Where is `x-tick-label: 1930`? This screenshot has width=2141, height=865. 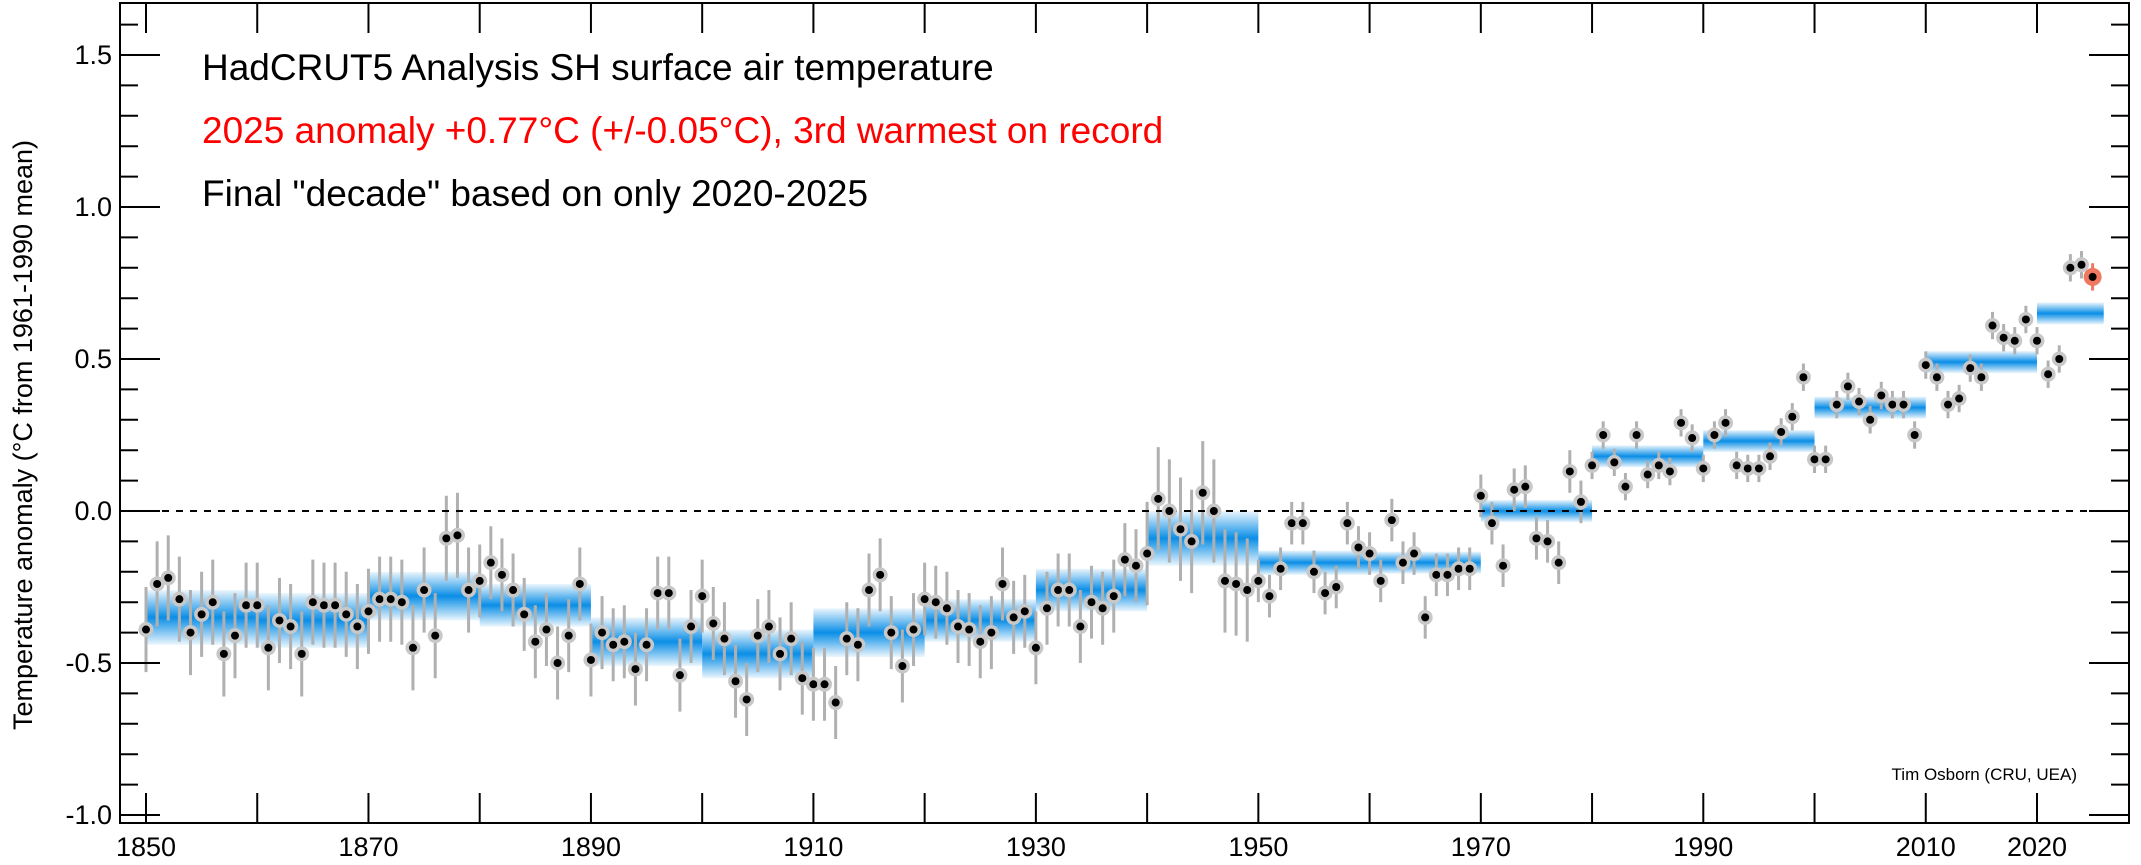 x-tick-label: 1930 is located at coordinates (1036, 847).